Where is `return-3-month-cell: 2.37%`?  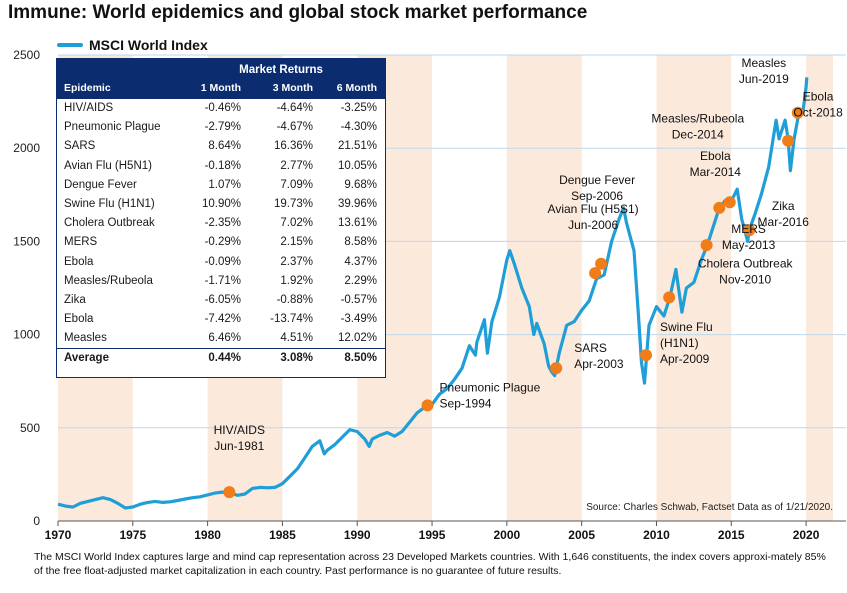 return-3-month-cell: 2.37% is located at coordinates (296, 261).